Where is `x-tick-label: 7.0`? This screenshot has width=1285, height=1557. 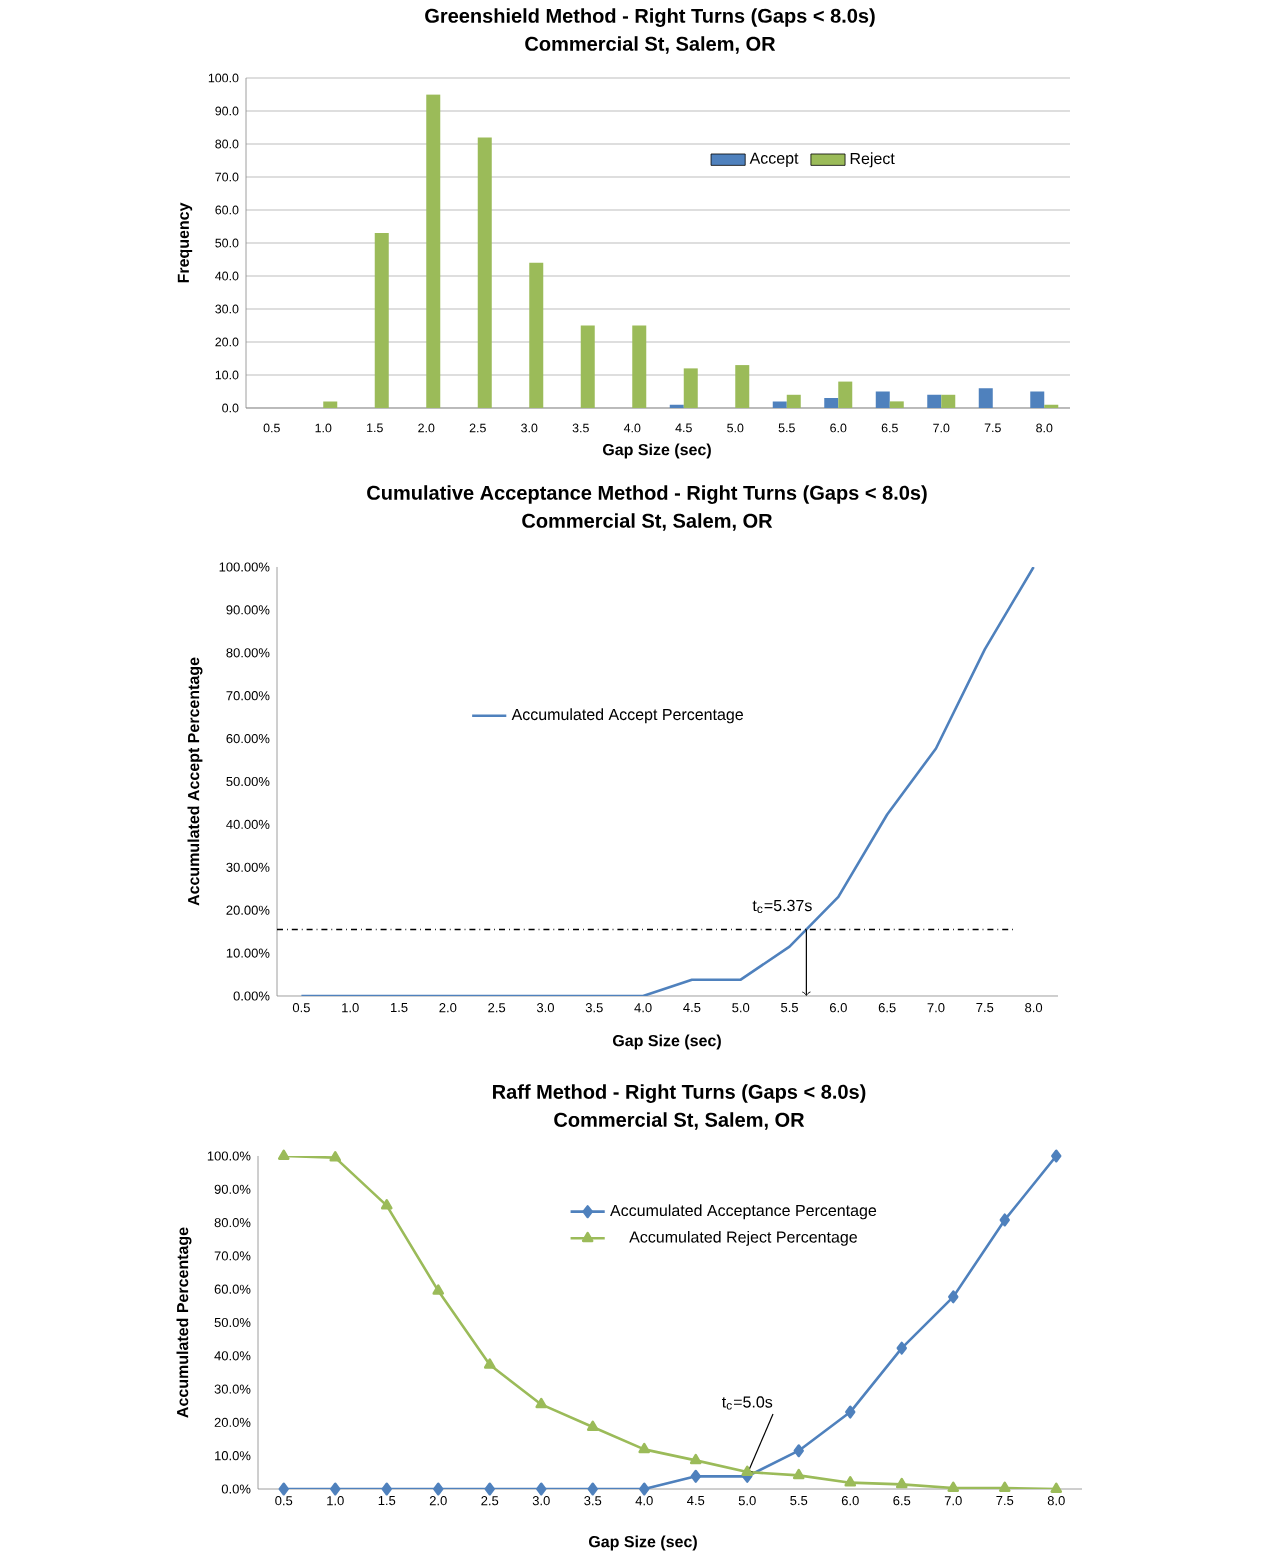
x-tick-label: 7.0 is located at coordinates (936, 1008).